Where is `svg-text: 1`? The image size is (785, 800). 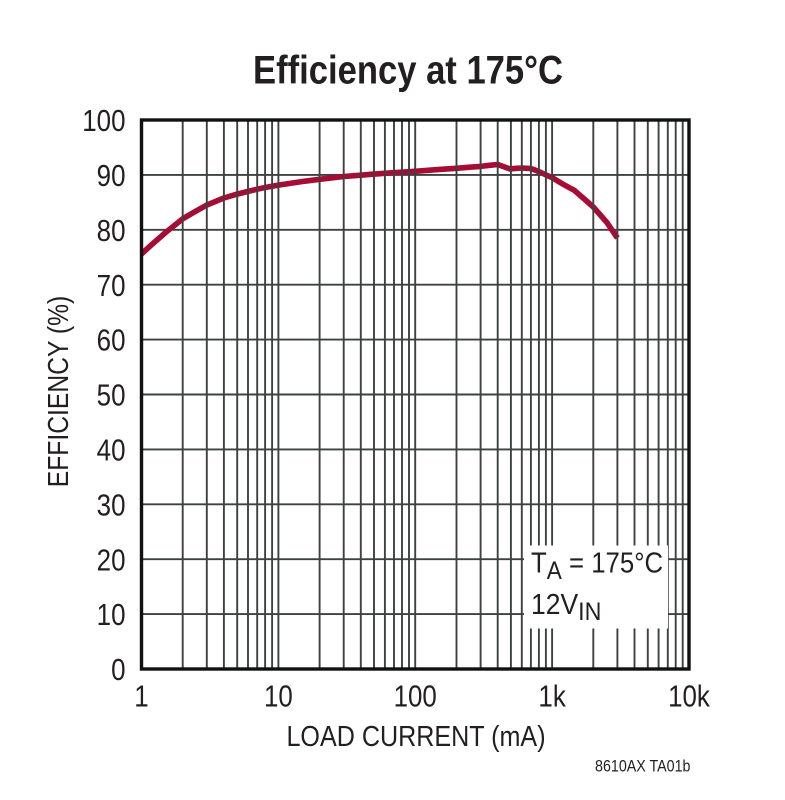 svg-text: 1 is located at coordinates (141, 695).